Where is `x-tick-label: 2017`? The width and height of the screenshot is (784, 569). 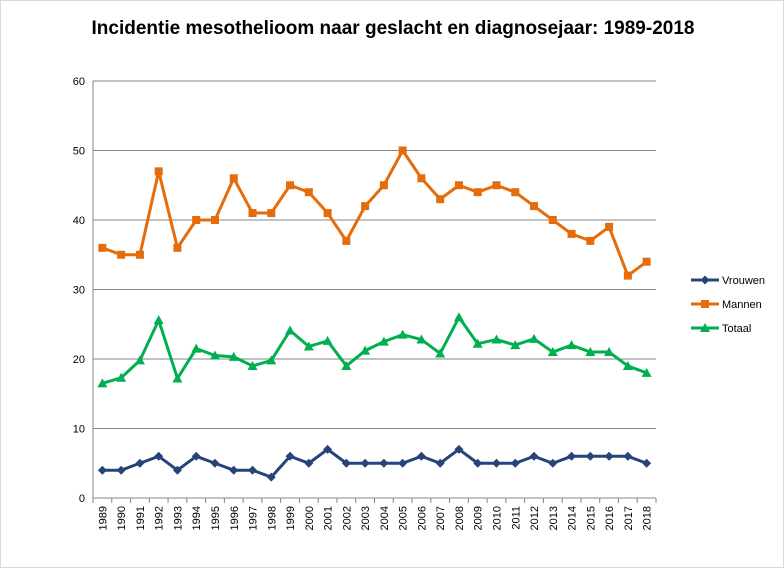
x-tick-label: 2017 is located at coordinates (629, 518).